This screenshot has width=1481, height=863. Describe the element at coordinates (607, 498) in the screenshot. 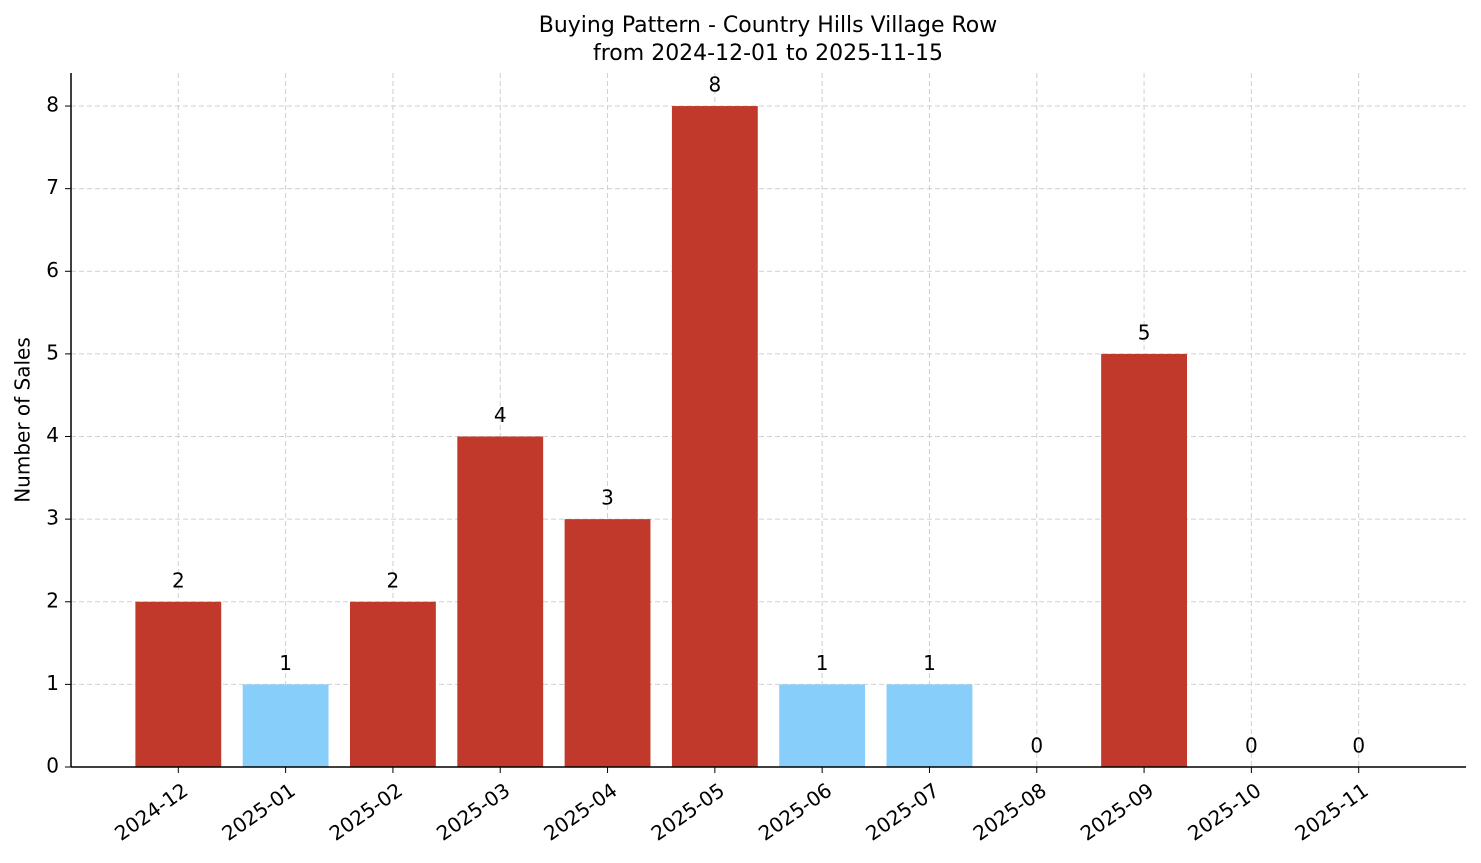

I see `value-label: 3` at that location.